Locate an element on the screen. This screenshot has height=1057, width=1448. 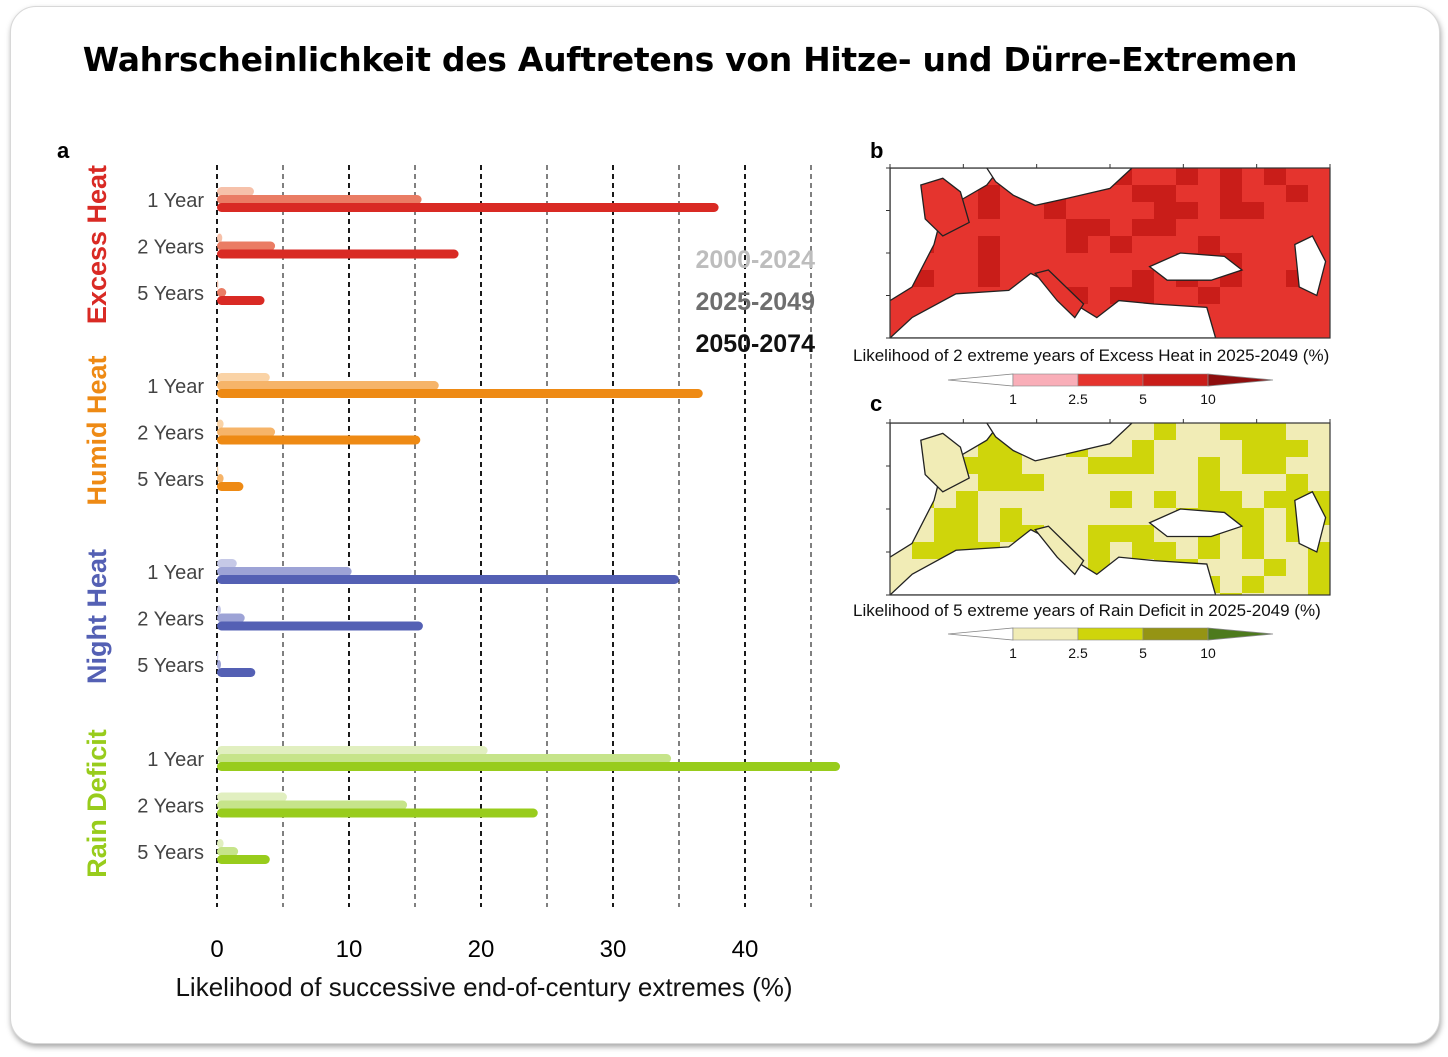
group-label: Night Heat is located at coordinates (97, 616).